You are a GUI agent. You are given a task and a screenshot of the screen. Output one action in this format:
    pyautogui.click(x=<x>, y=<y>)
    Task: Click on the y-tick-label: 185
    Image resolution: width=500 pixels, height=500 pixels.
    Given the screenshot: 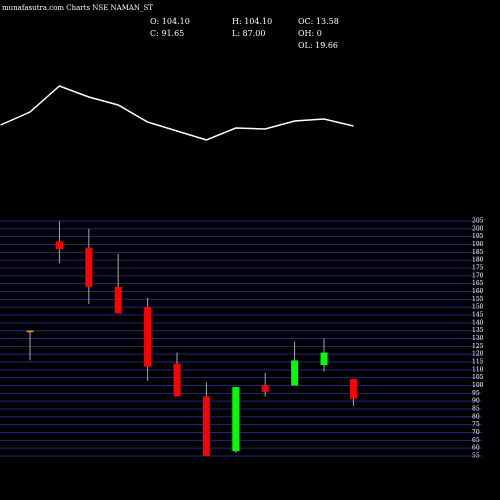 What is the action you would take?
    pyautogui.click(x=478, y=252)
    